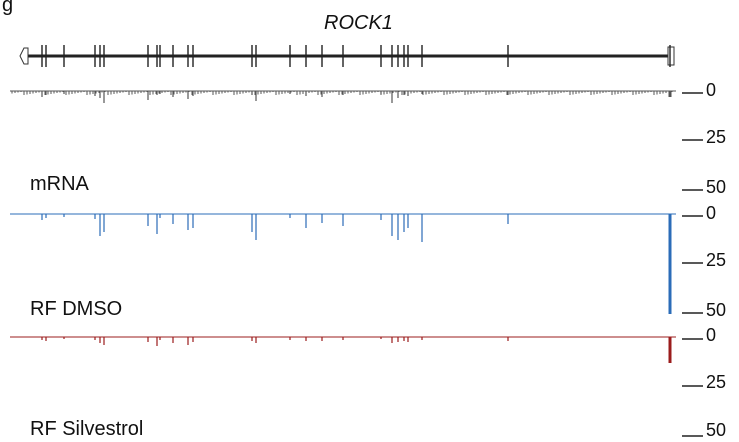  Describe the element at coordinates (711, 335) in the screenshot. I see `scale-tick-silvestrol-0: 0` at that location.